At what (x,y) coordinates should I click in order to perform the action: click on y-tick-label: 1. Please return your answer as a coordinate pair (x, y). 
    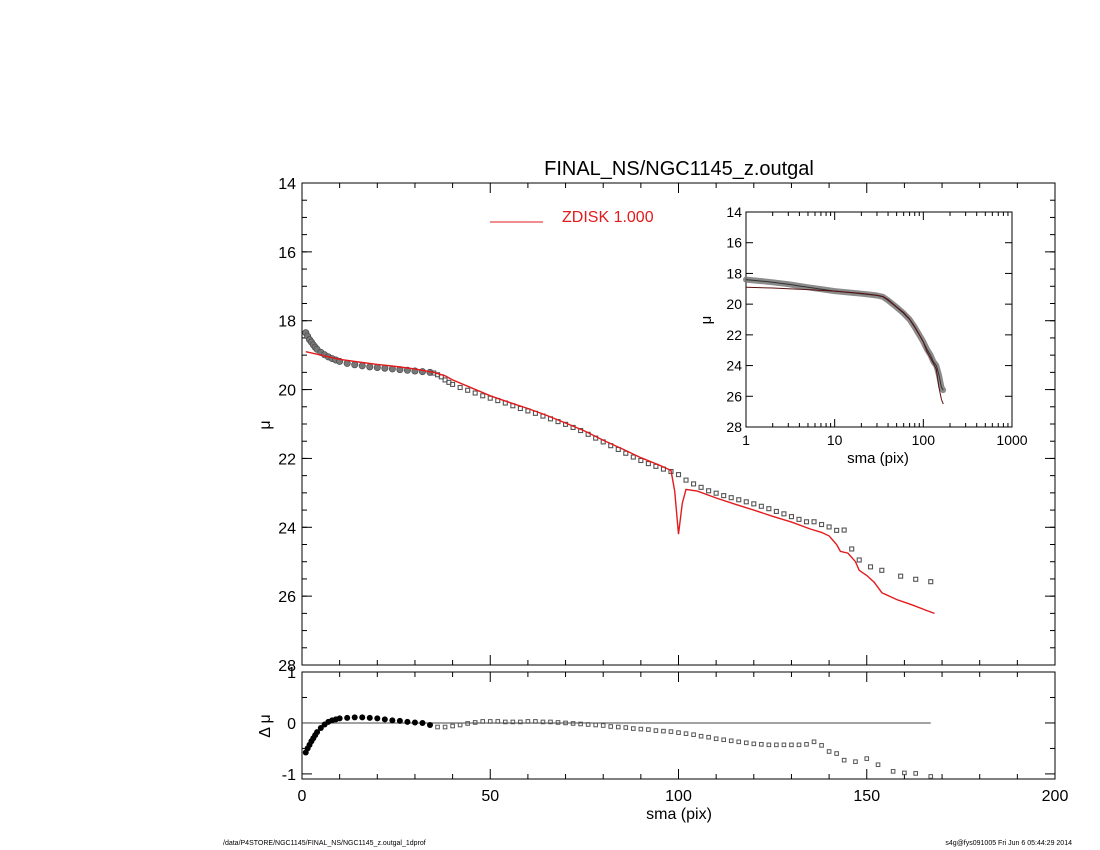
    Looking at the image, I should click on (291, 673).